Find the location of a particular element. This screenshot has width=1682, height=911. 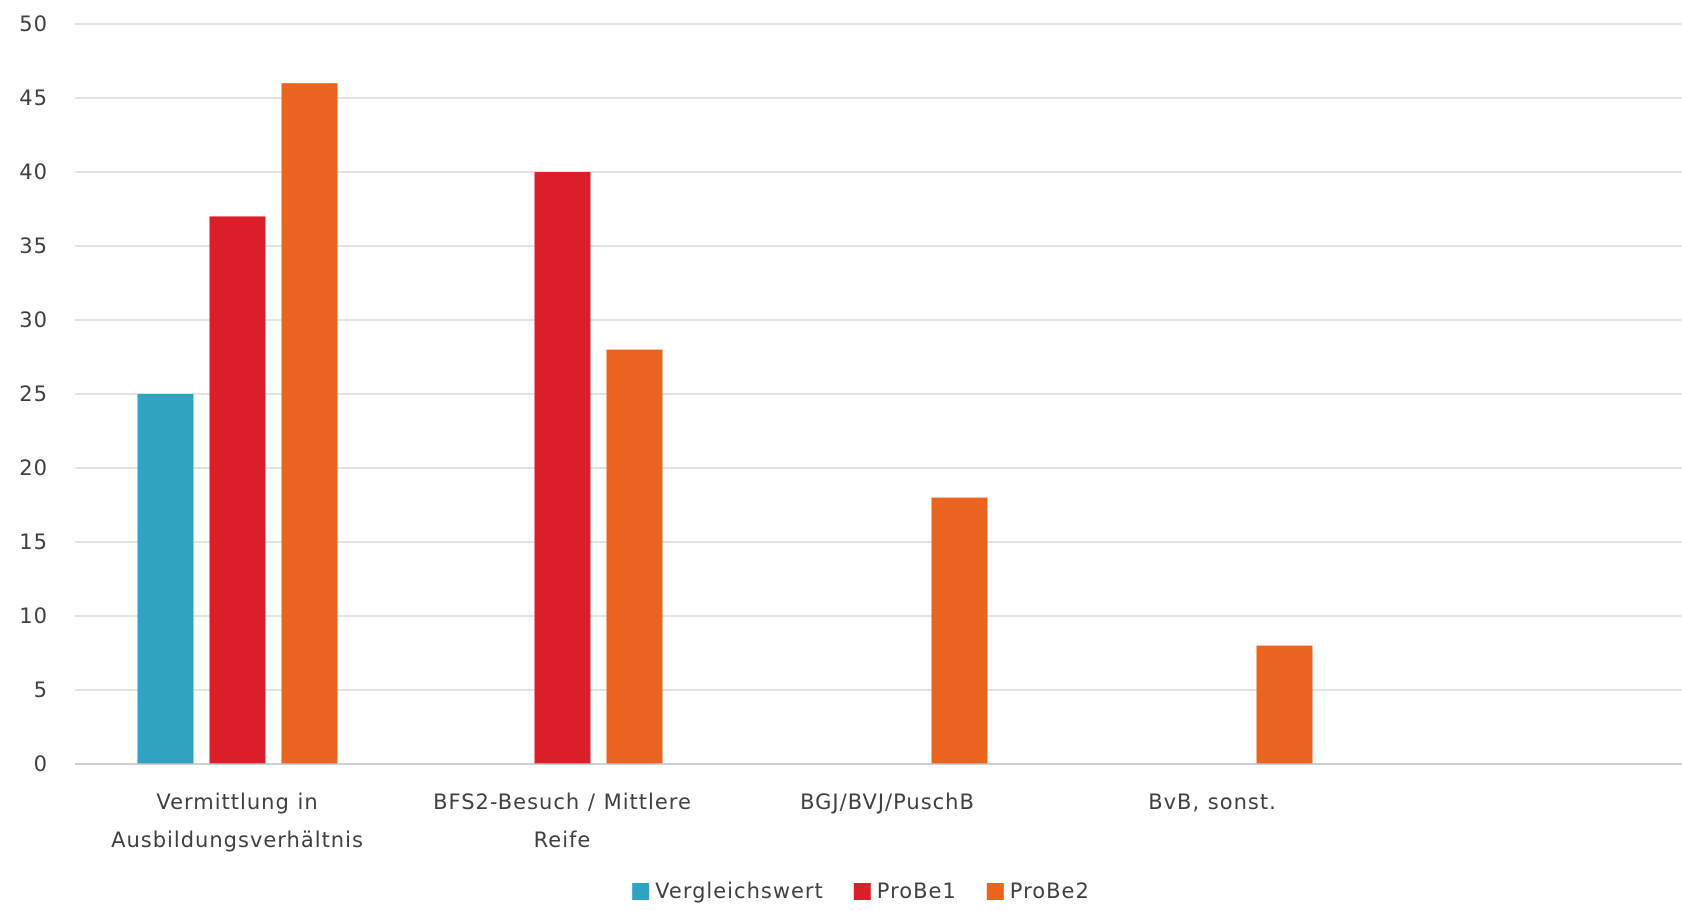

y-tick-label: 30 is located at coordinates (33, 320).